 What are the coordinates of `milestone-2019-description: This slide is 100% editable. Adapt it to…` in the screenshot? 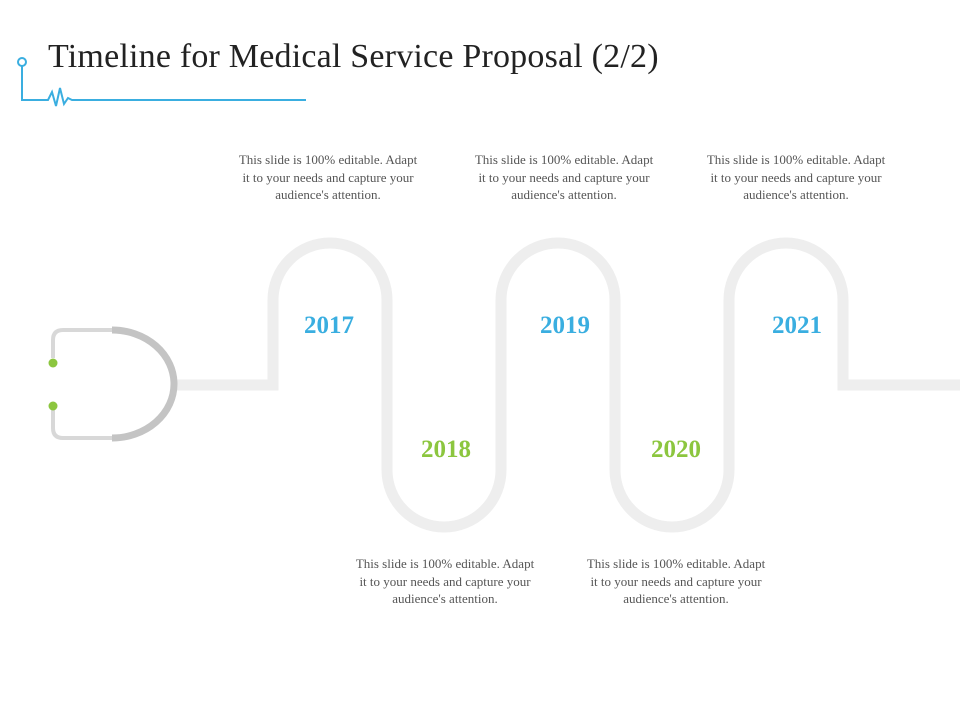 It's located at (564, 177).